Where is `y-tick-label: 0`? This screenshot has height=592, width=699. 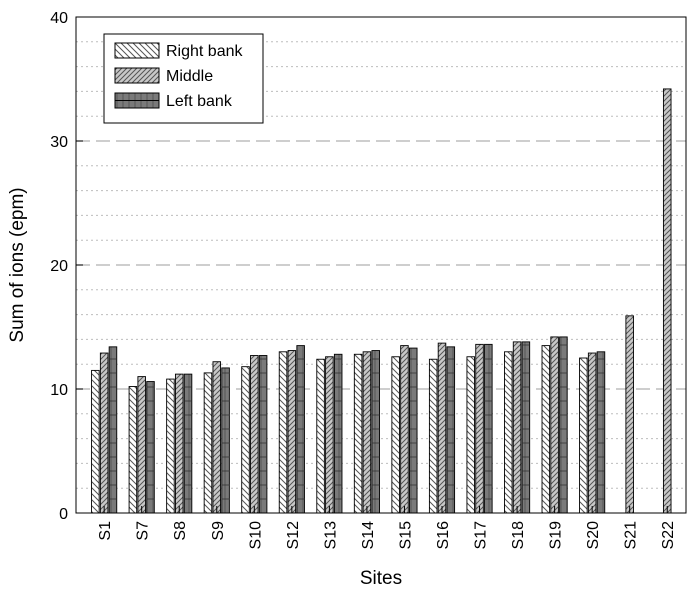
y-tick-label: 0 is located at coordinates (63, 514).